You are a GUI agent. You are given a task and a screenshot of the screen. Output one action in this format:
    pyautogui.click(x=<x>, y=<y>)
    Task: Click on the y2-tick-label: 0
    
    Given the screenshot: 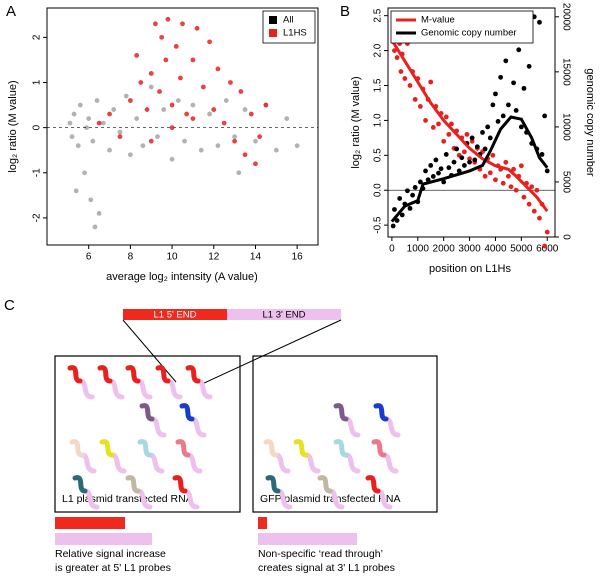 What is the action you would take?
    pyautogui.click(x=565, y=237)
    